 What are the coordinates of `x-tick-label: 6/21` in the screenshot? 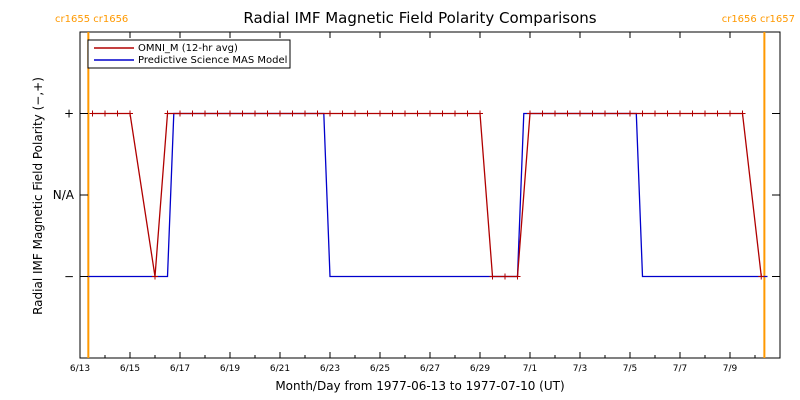 It's located at (280, 369).